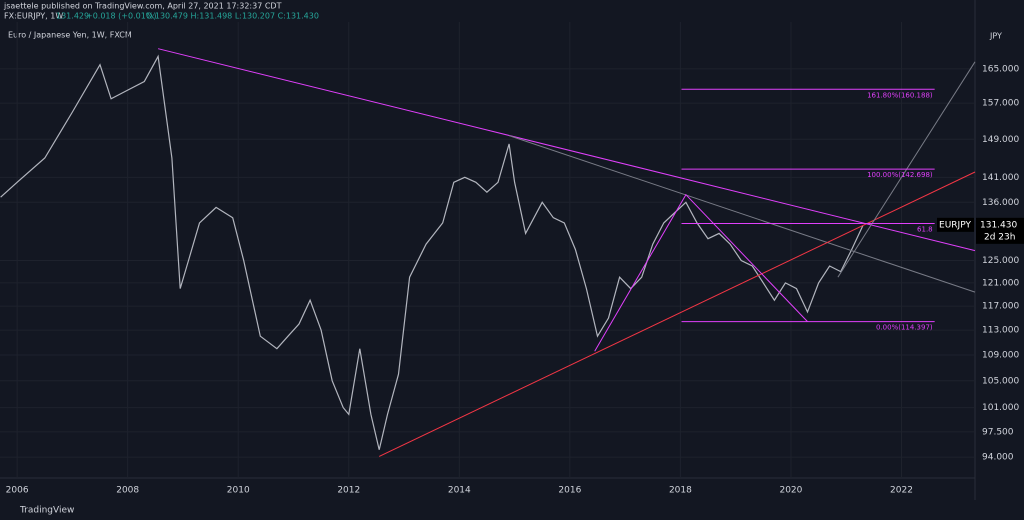 Image resolution: width=1024 pixels, height=520 pixels. Describe the element at coordinates (72, 16) in the screenshot. I see `last-price: 131.429` at that location.